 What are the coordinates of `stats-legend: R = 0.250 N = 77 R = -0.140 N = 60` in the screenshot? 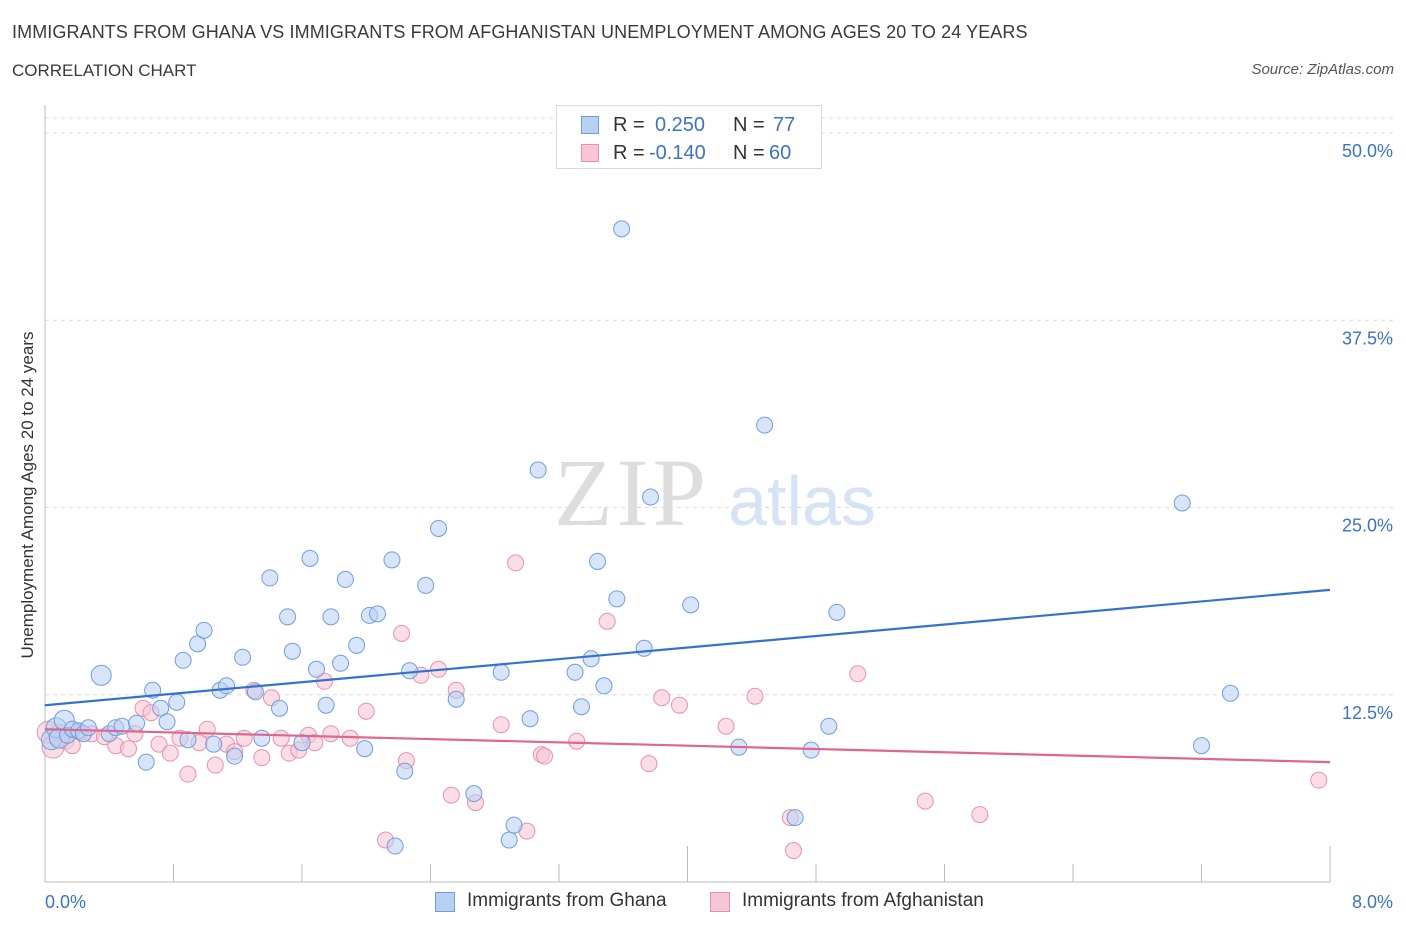 It's located at (689, 137).